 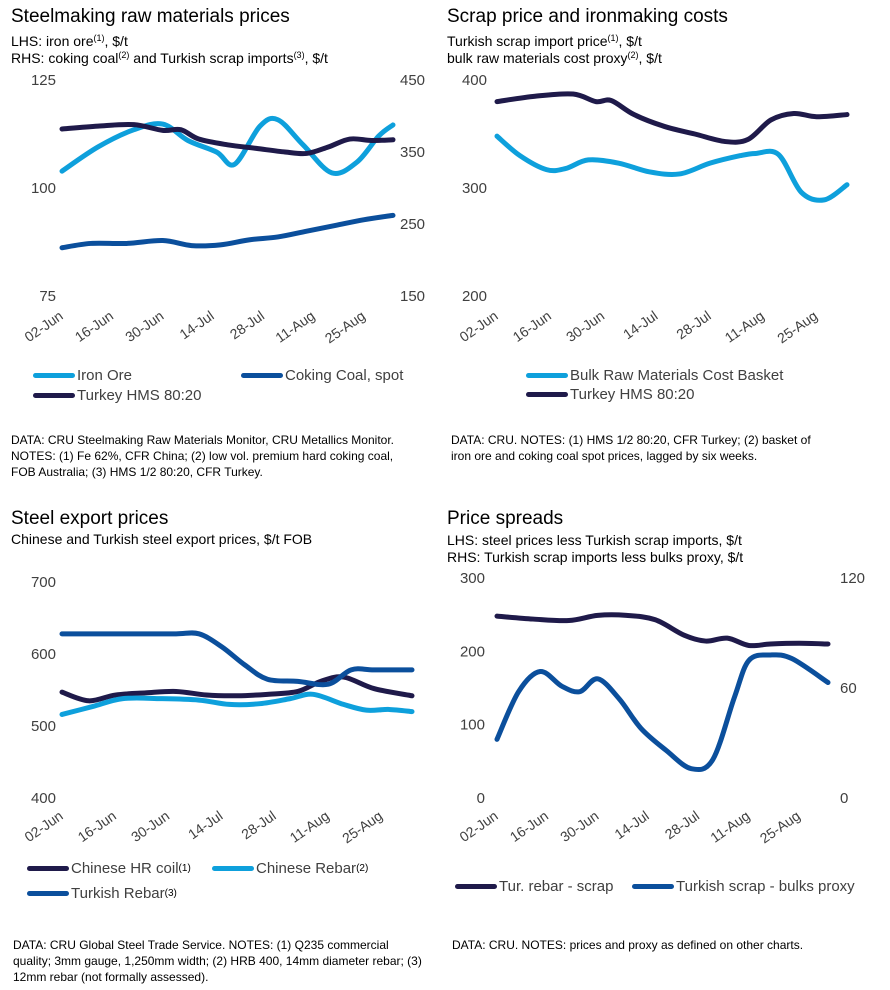 I want to click on series-line-chinese-hr-coil, so click(x=237, y=689).